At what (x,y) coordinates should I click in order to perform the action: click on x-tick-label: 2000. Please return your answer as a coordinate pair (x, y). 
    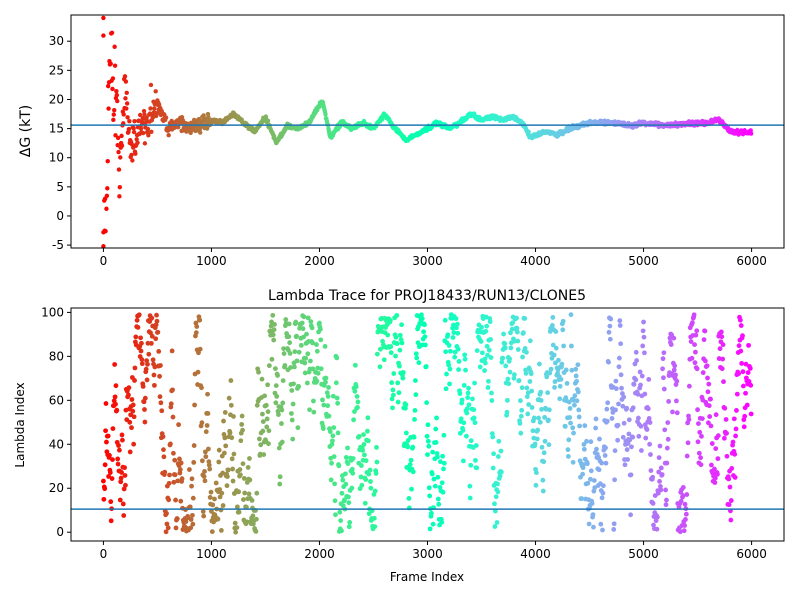
    Looking at the image, I should click on (319, 261).